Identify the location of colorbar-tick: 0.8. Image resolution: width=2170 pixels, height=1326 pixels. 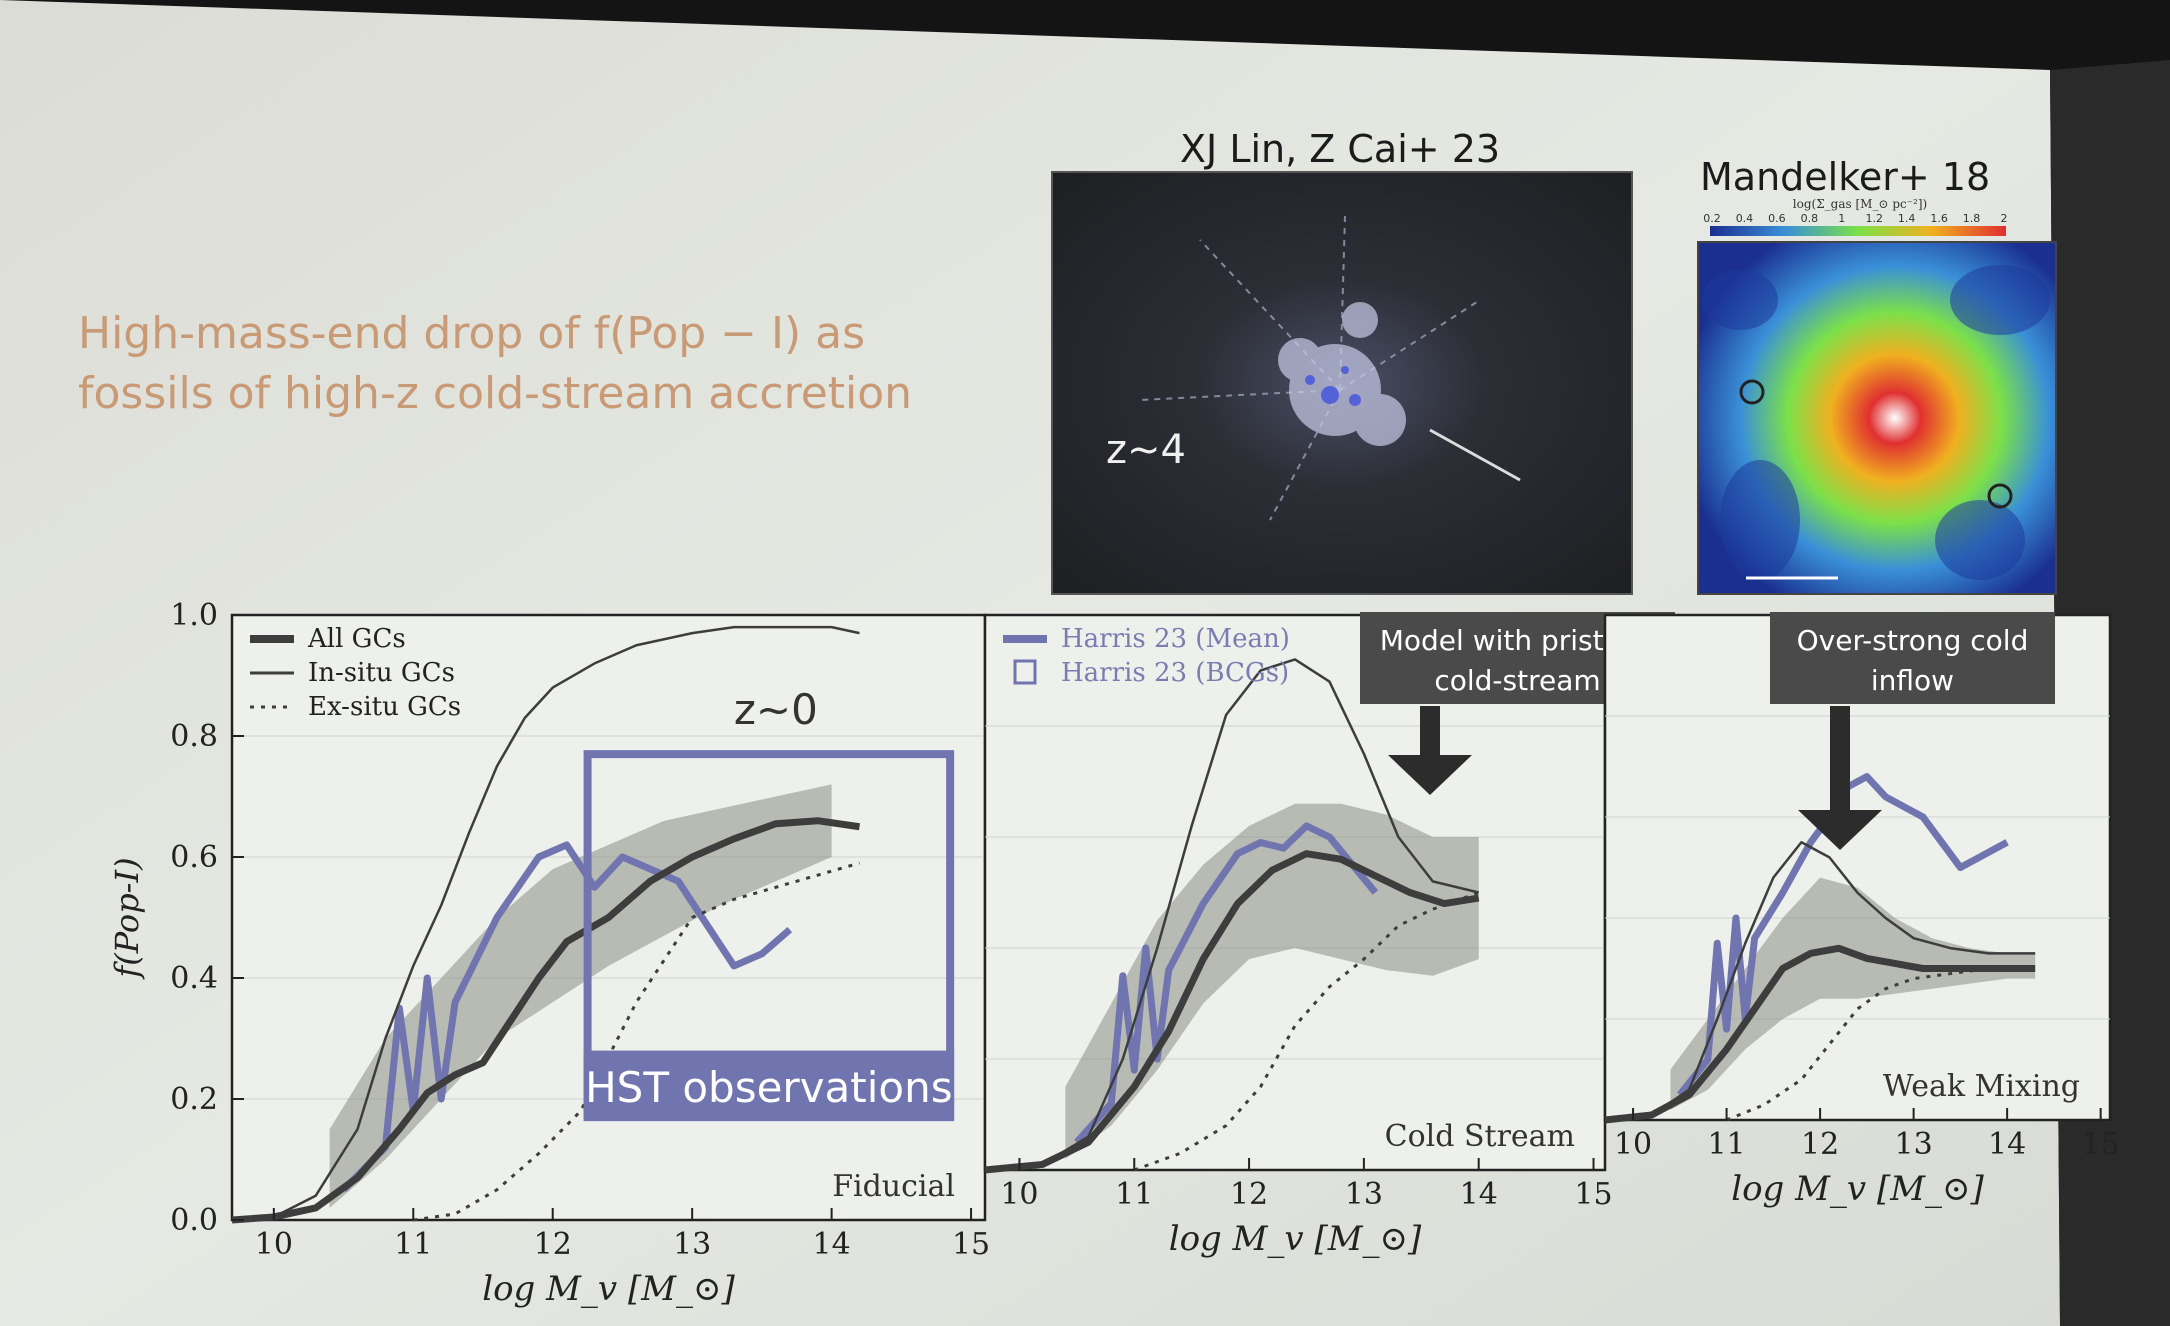
(1810, 218).